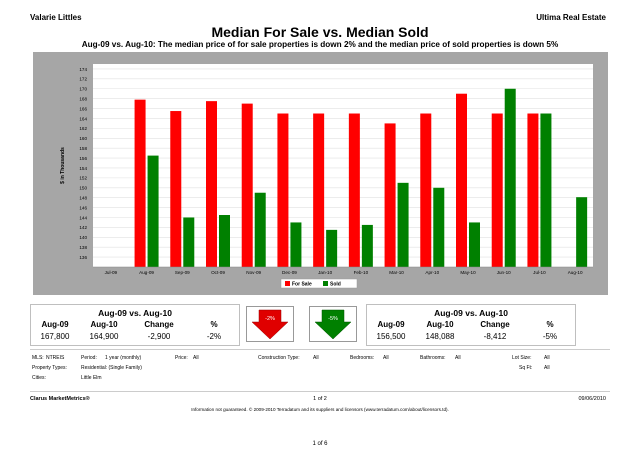  Describe the element at coordinates (83, 79) in the screenshot. I see `y-tick-label: 172` at that location.